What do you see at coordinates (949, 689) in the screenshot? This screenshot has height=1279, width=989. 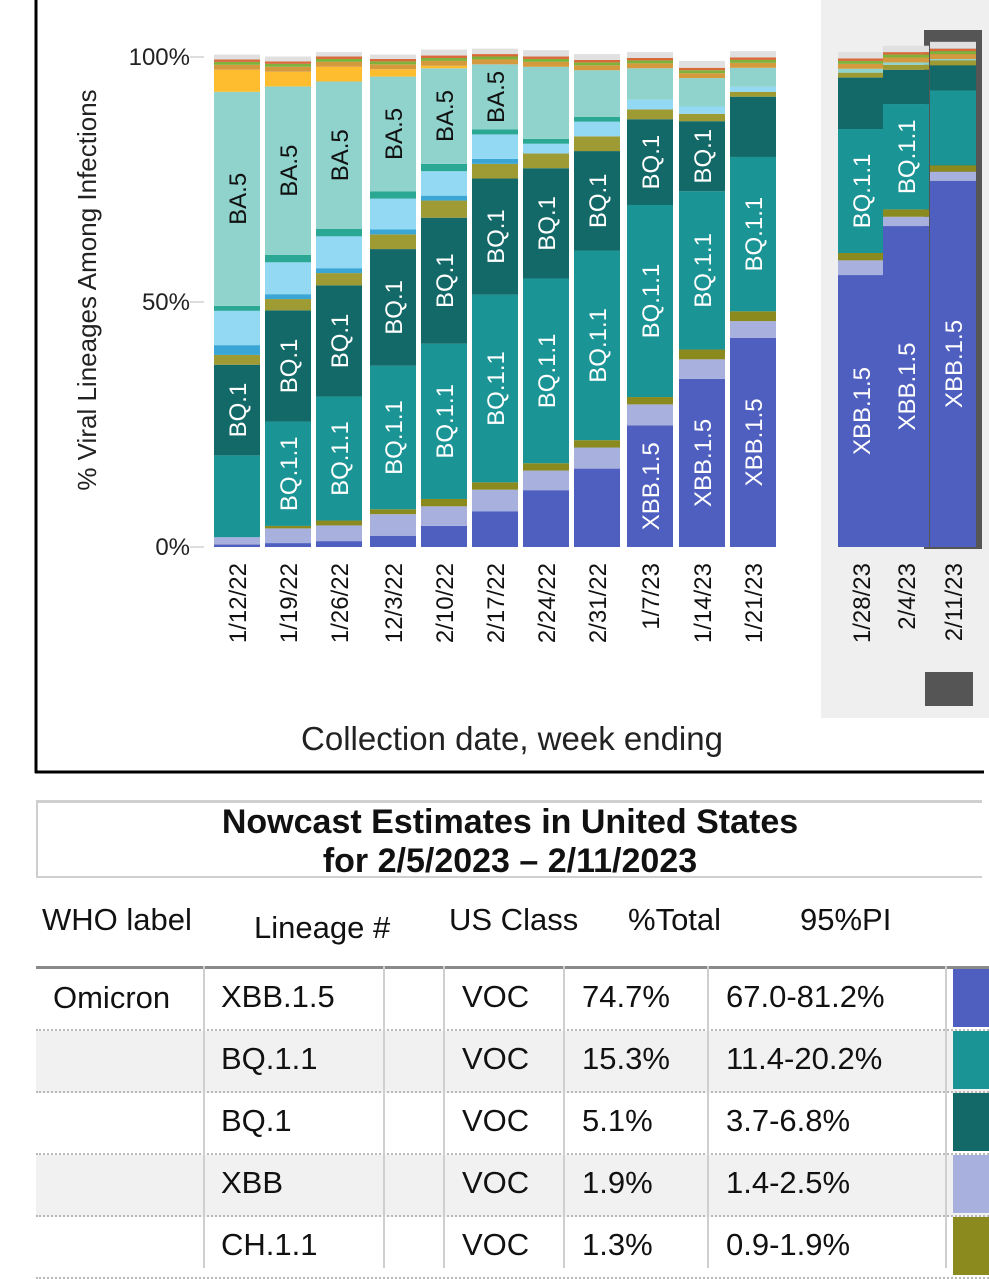 I see `selected-week-marker` at bounding box center [949, 689].